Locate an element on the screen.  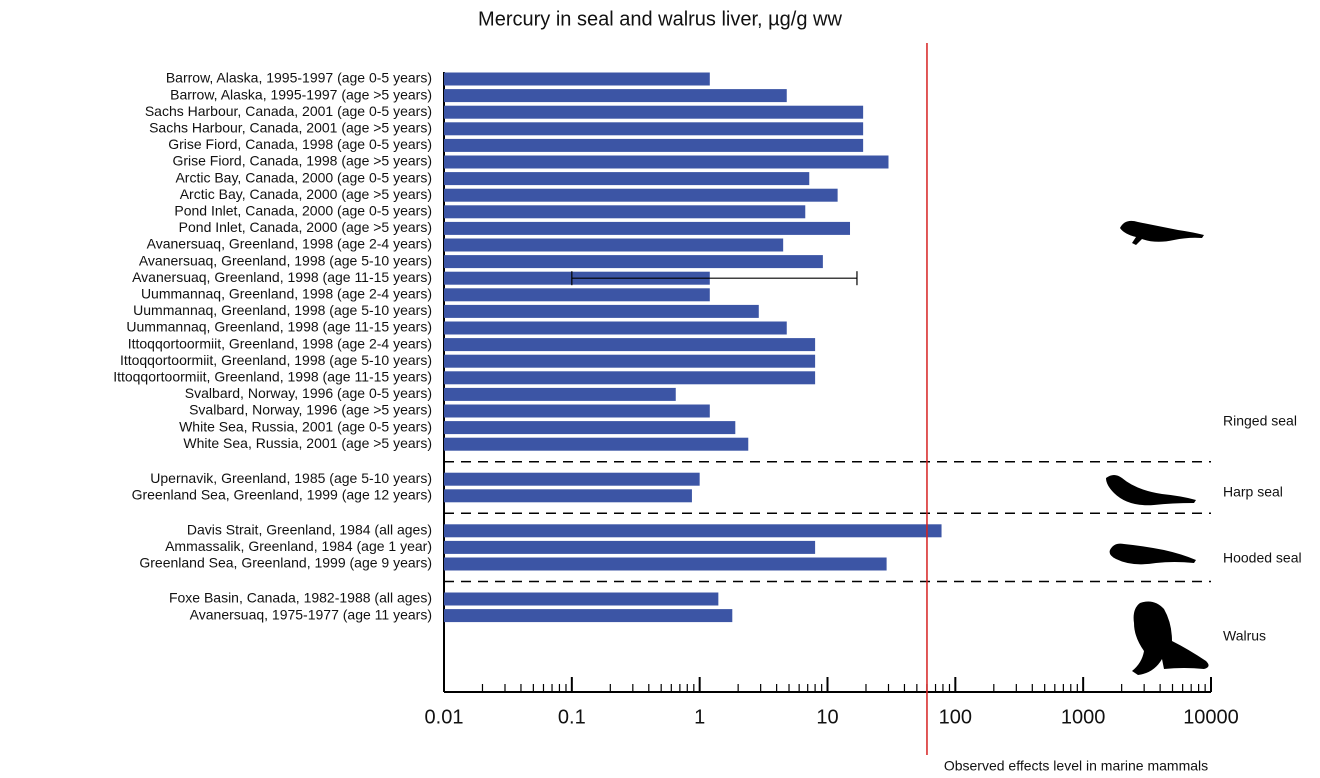
category-label: Foxe Basin, Canada, 1982-1988 (all ages) is located at coordinates (300, 598).